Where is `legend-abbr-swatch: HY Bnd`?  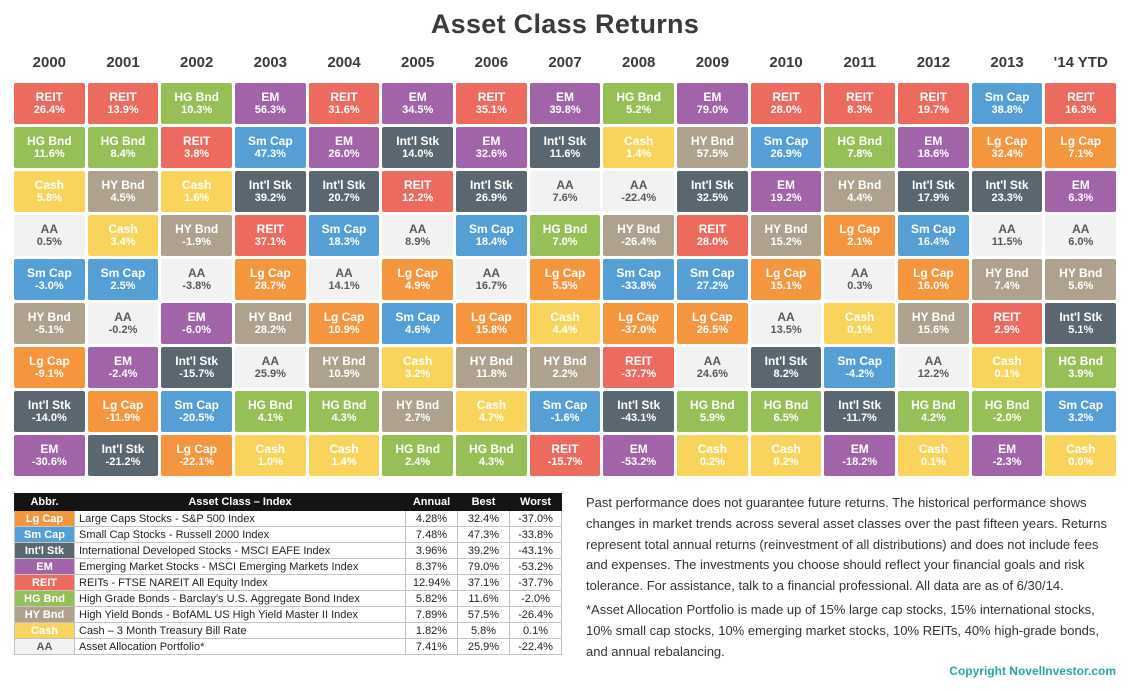
legend-abbr-swatch: HY Bnd is located at coordinates (44, 614).